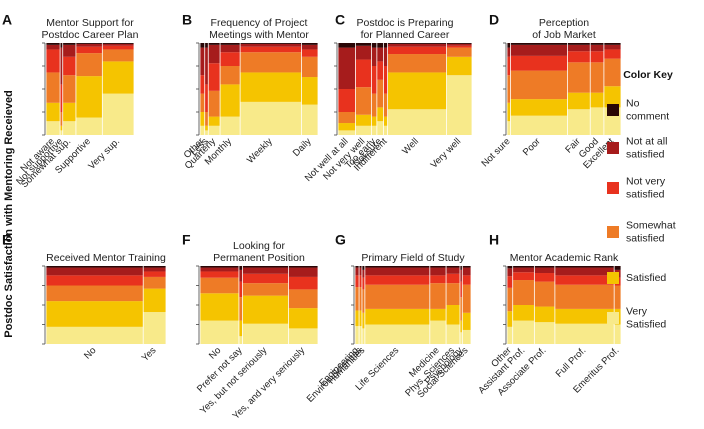  I want to click on panel-letter: G, so click(340, 239).